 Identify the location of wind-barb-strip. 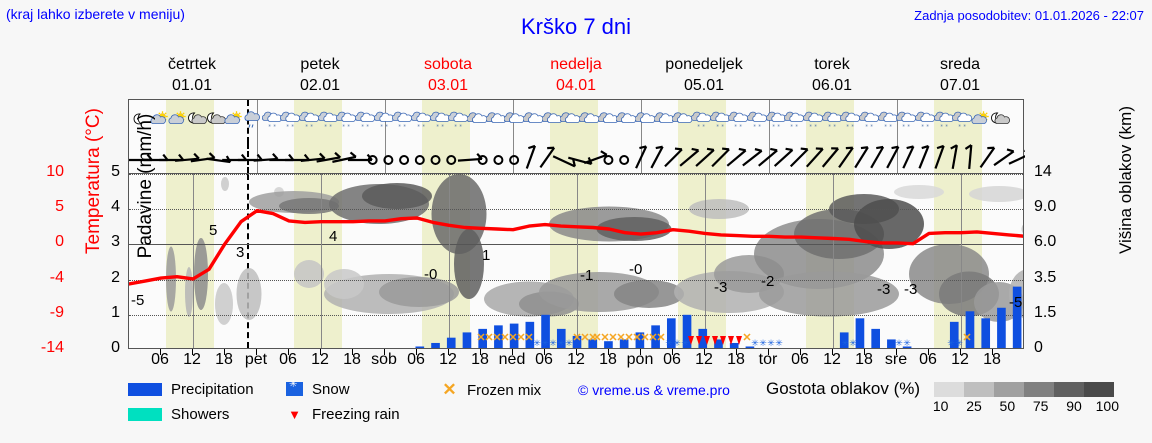
(576, 158).